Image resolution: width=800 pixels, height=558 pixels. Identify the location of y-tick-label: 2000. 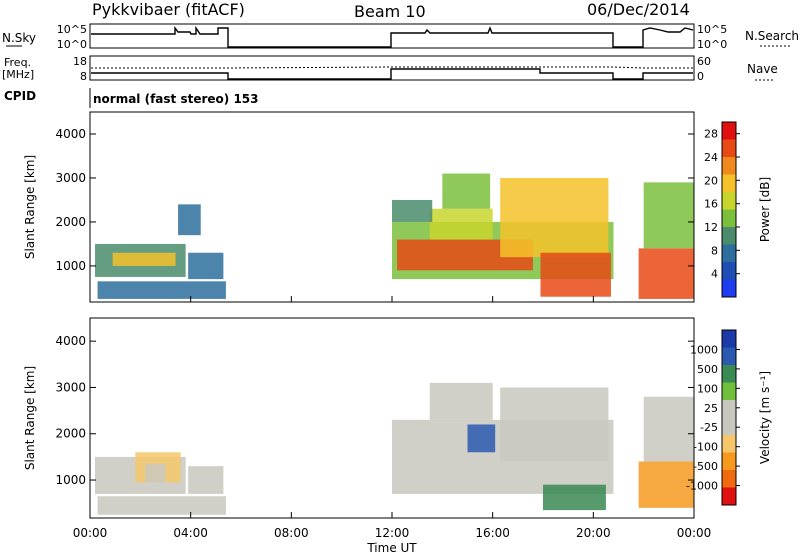
(70, 222).